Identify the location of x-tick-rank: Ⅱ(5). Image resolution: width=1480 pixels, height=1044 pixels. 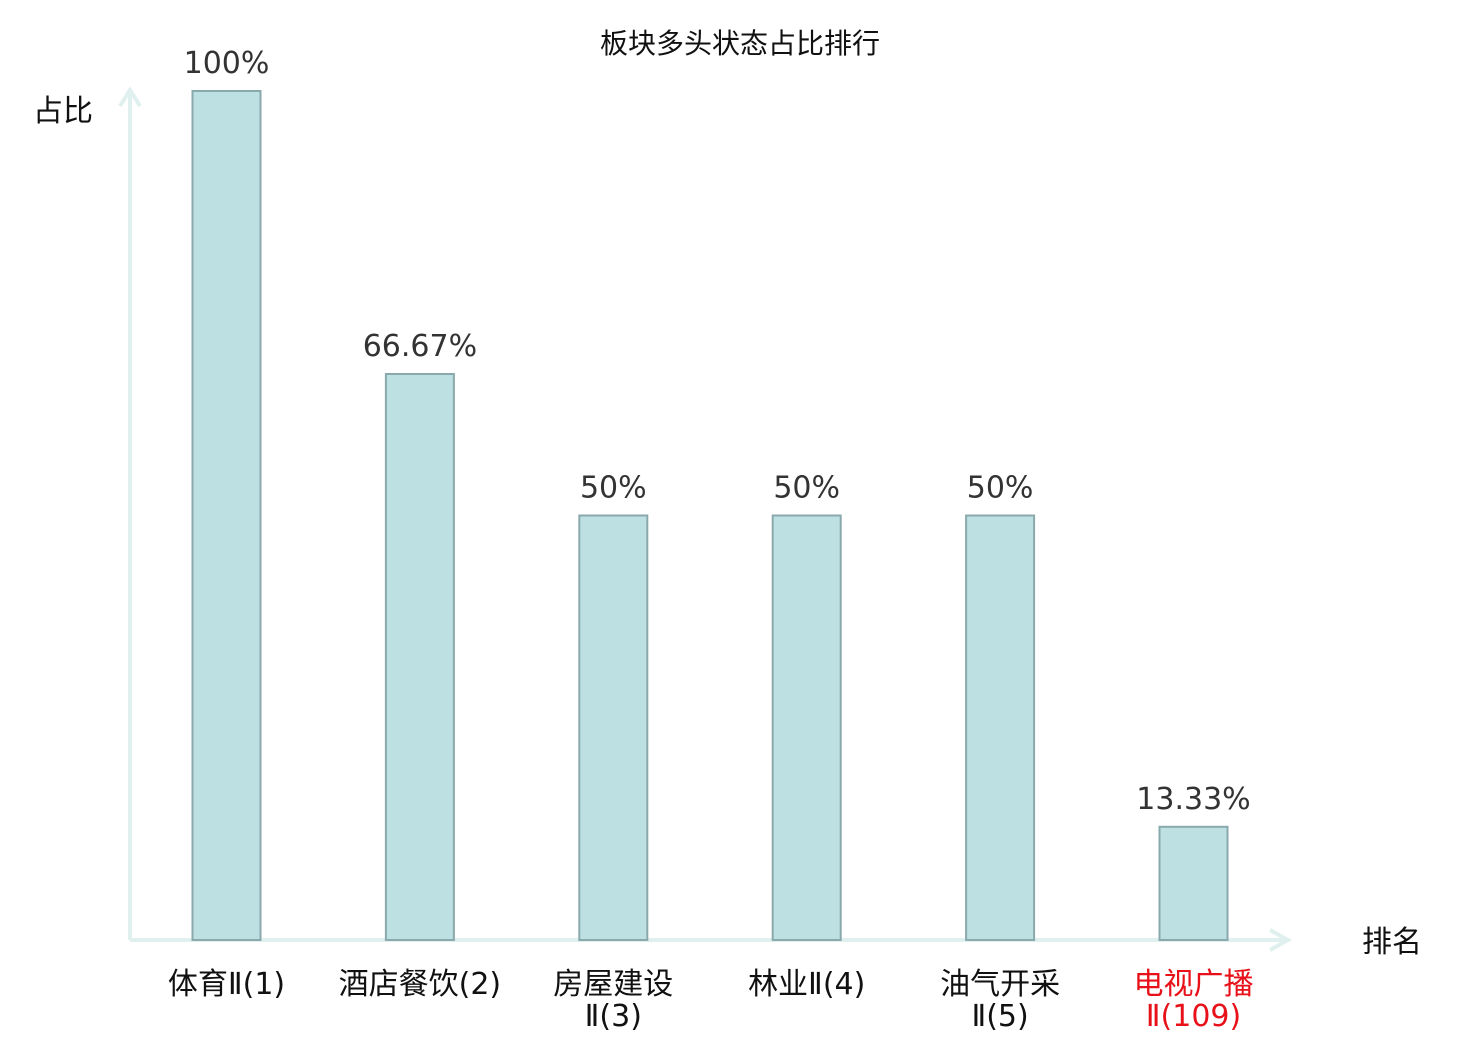
(999, 1016).